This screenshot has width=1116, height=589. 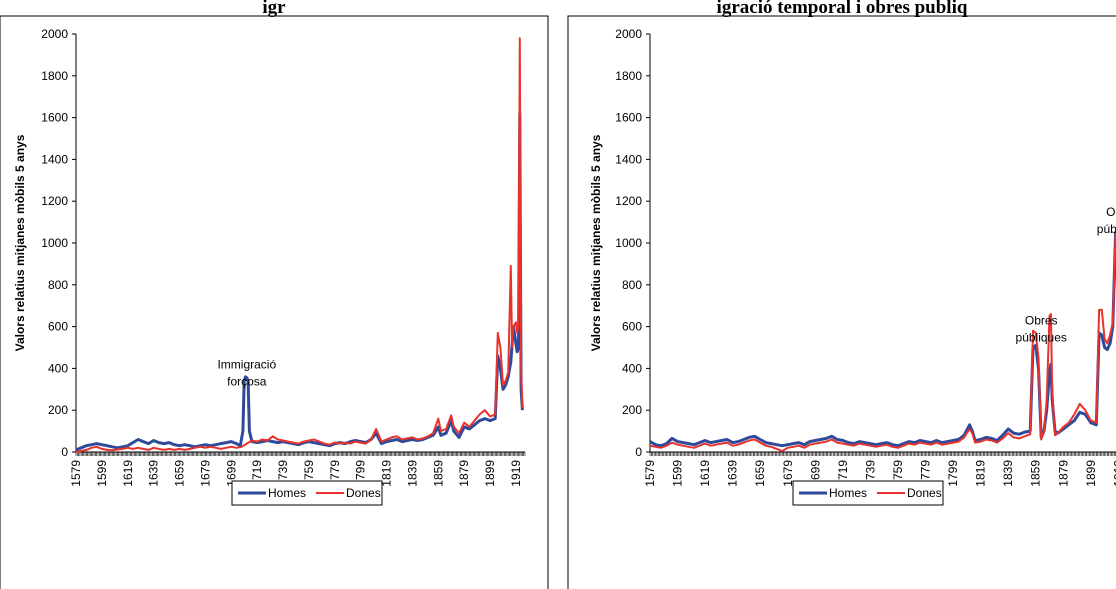 I want to click on annotation-text: forçosa, so click(x=247, y=381).